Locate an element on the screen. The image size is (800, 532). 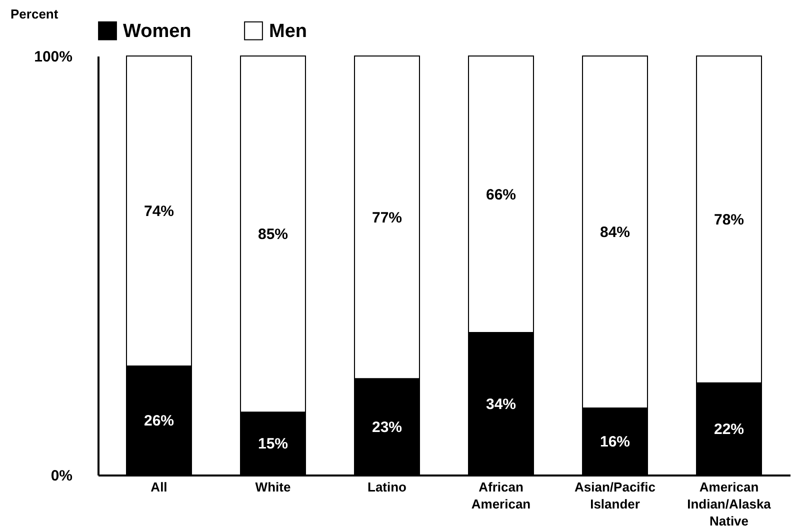
data-label: 26% is located at coordinates (159, 421).